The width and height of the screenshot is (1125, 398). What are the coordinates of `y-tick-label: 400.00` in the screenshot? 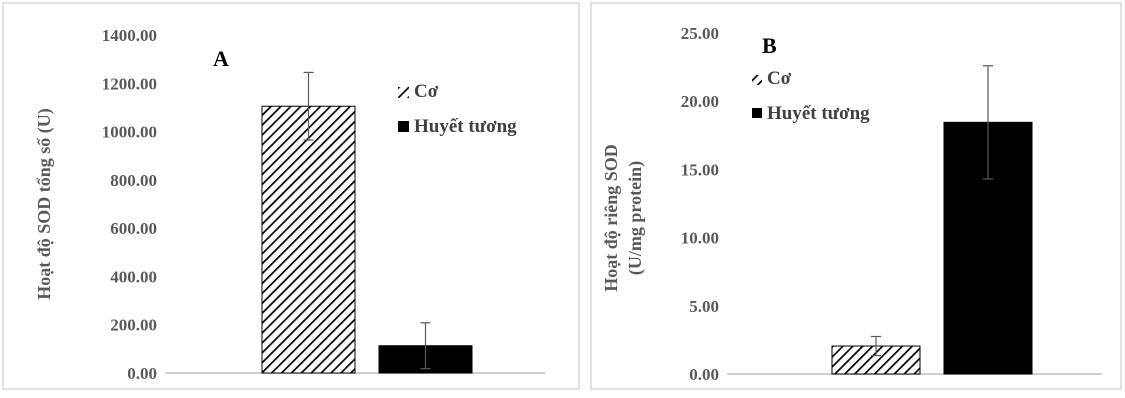 It's located at (133, 276).